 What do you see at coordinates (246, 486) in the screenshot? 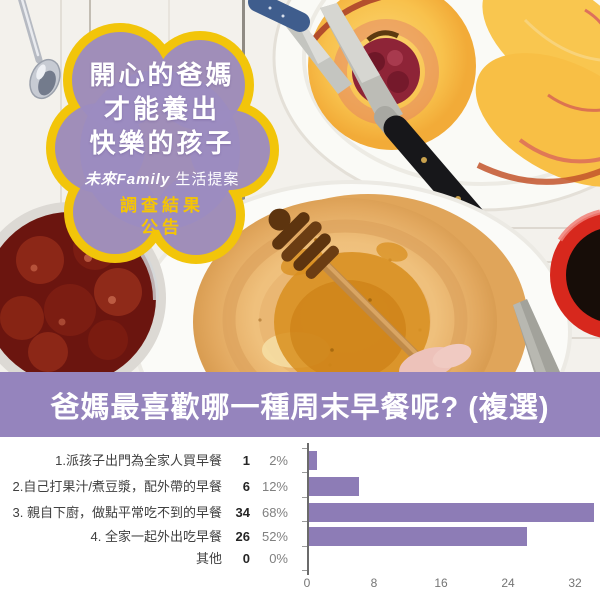
I see `count-value: 6` at bounding box center [246, 486].